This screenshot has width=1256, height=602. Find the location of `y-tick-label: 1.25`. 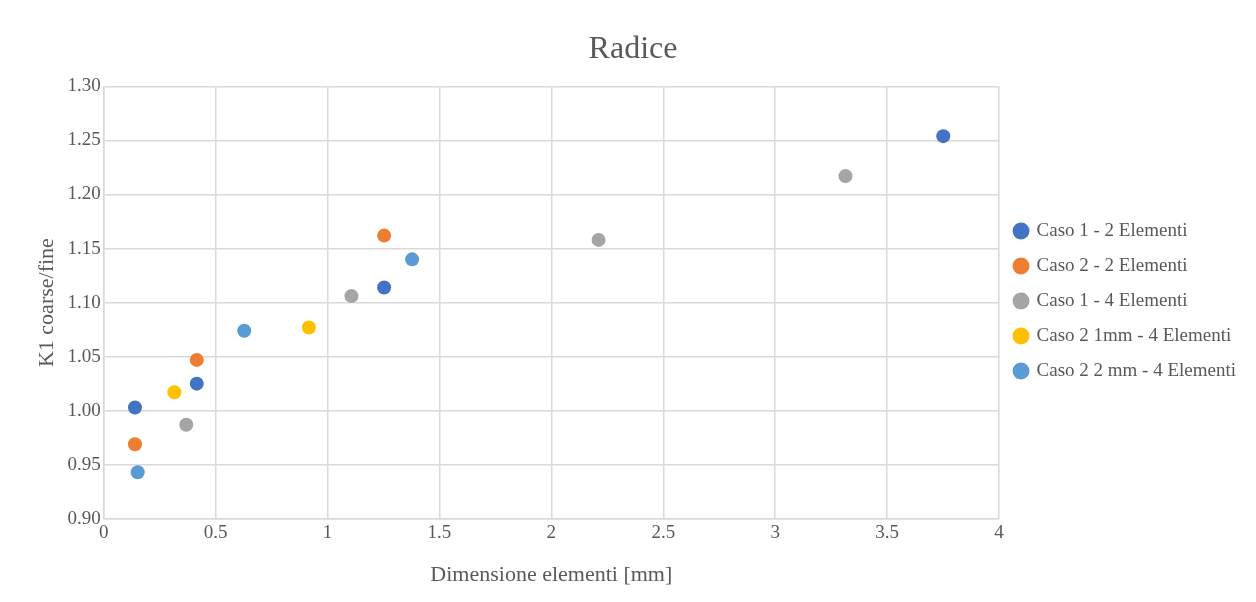

y-tick-label: 1.25 is located at coordinates (84, 139).